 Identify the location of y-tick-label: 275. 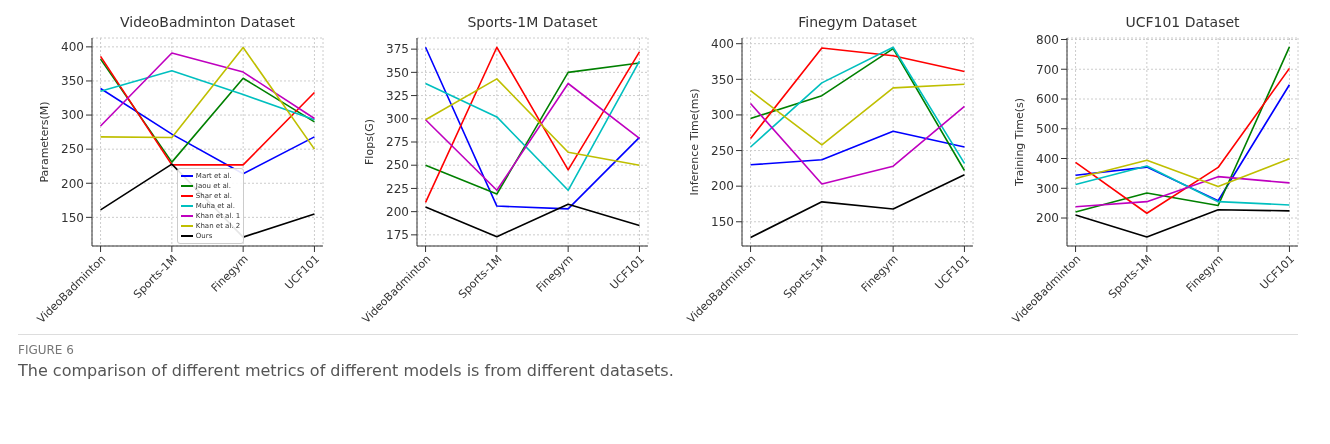
(397, 142).